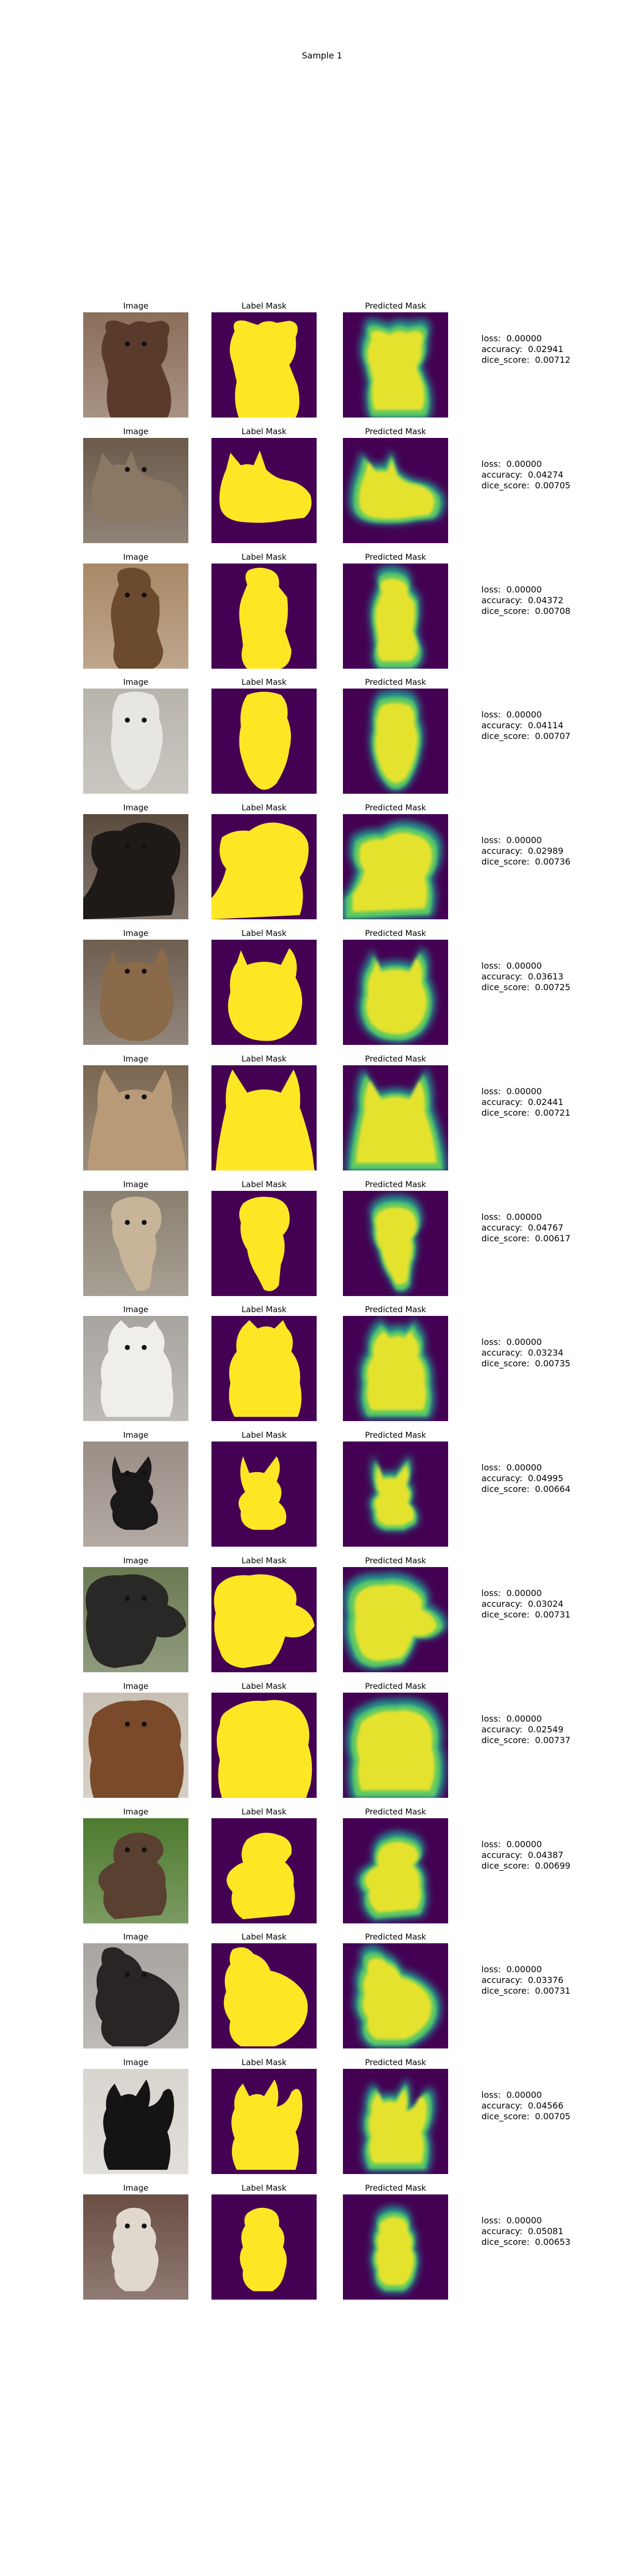 This screenshot has width=644, height=2576. Describe the element at coordinates (525, 611) in the screenshot. I see `dice-score-line: dice_score: 0.00708` at that location.